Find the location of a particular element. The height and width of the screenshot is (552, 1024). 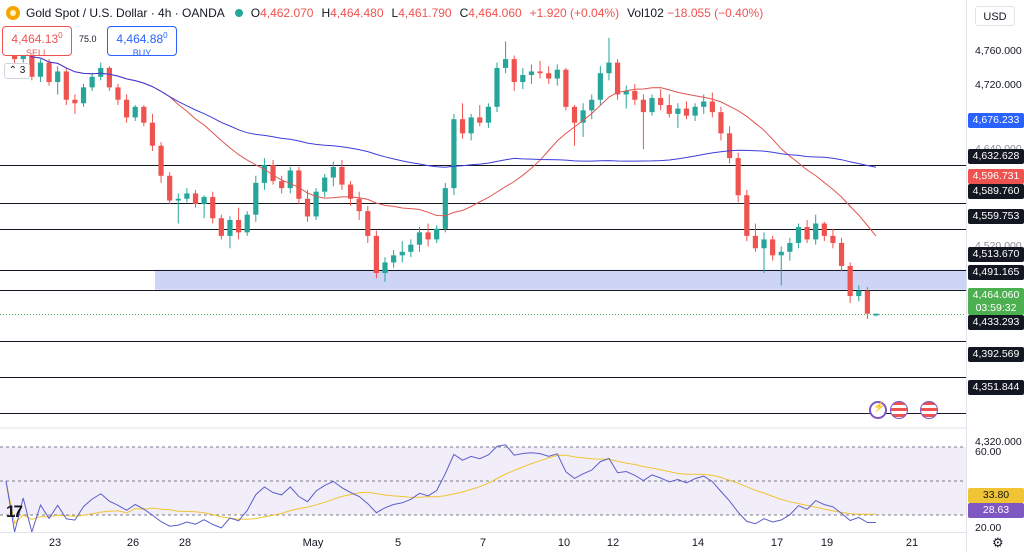

rsi-ma-line is located at coordinates (441, 489).